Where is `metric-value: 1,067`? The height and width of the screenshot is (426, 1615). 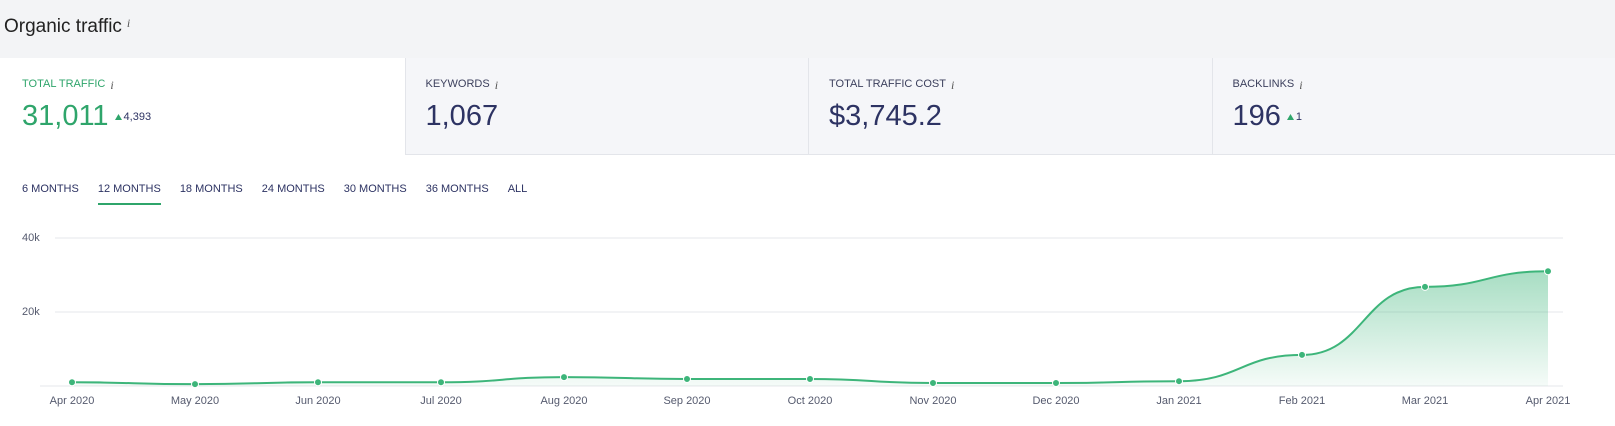
metric-value: 1,067 is located at coordinates (462, 116).